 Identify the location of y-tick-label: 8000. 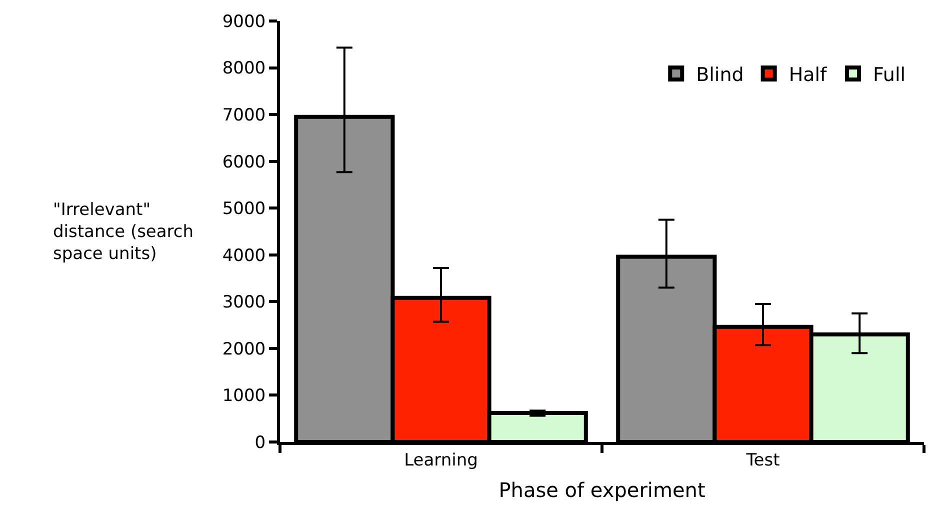
(244, 68).